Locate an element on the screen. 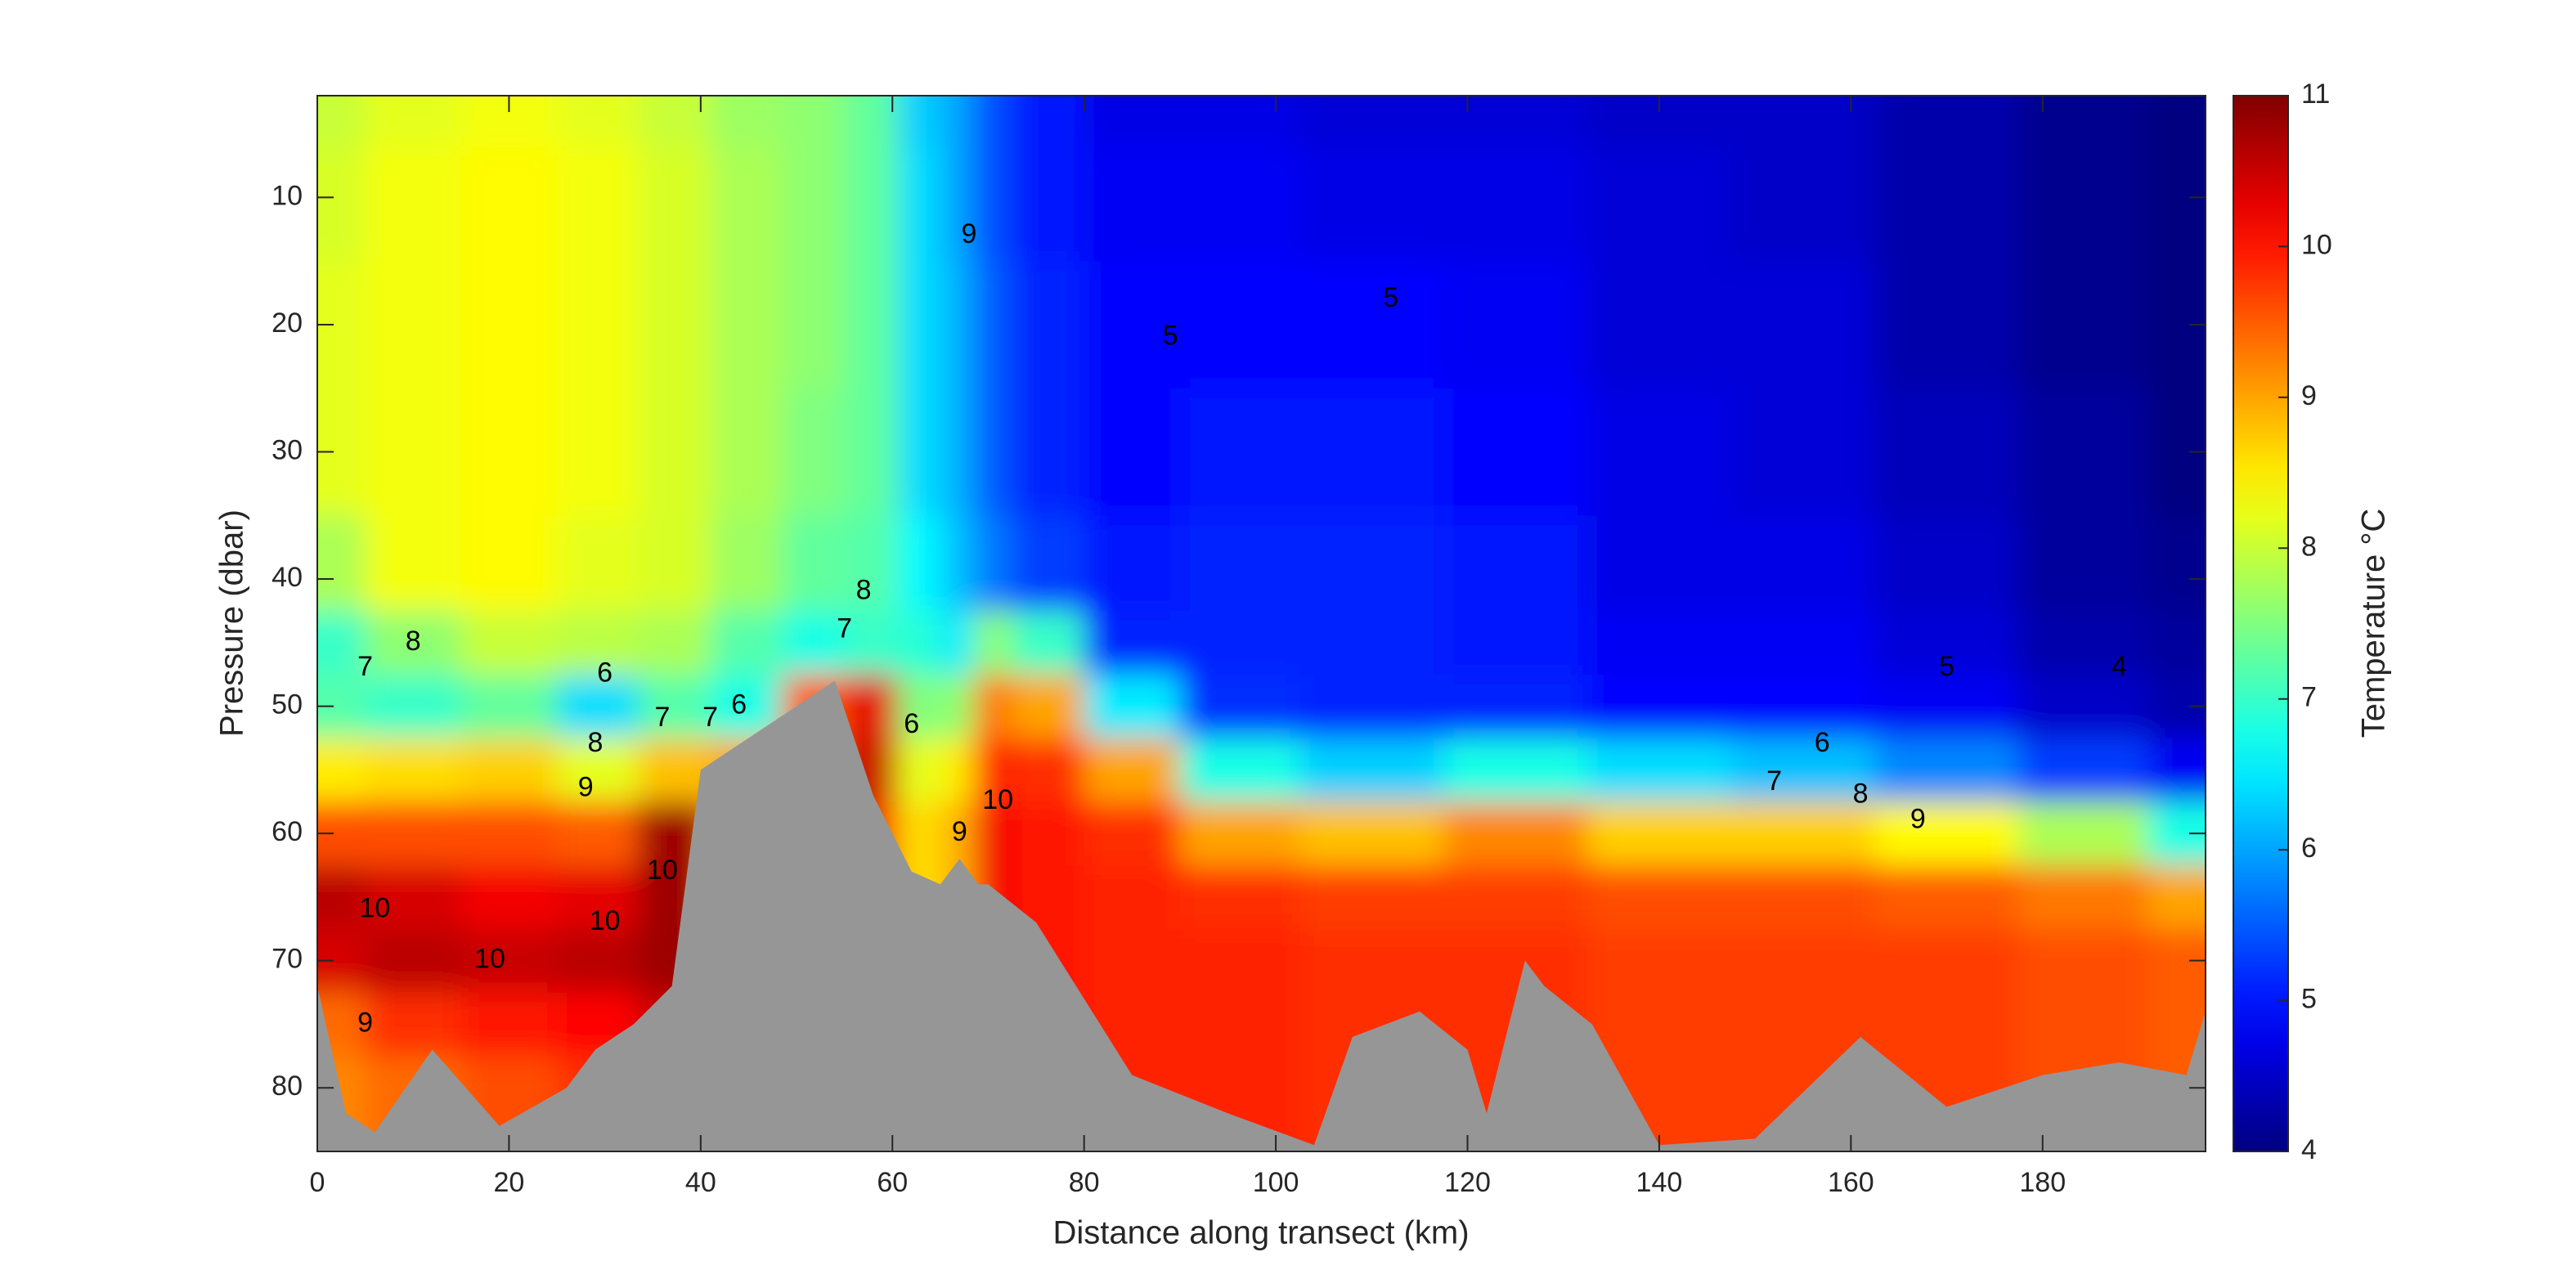 Image resolution: width=2576 pixels, height=1288 pixels. y-tick-label: 20 is located at coordinates (287, 323).